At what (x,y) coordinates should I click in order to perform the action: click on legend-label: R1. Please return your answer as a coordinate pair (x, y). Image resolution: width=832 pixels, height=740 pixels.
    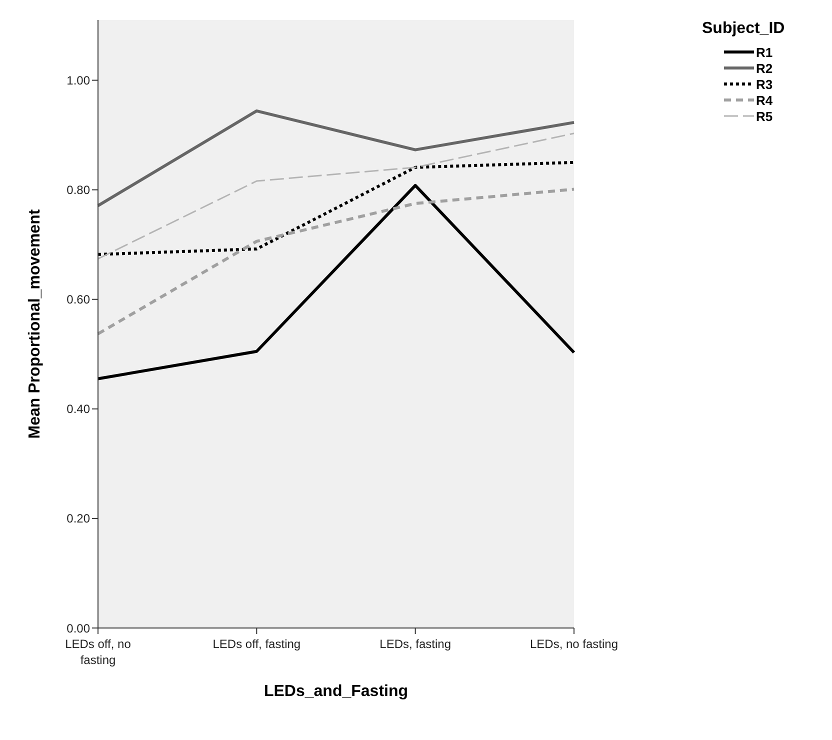
    Looking at the image, I should click on (764, 52).